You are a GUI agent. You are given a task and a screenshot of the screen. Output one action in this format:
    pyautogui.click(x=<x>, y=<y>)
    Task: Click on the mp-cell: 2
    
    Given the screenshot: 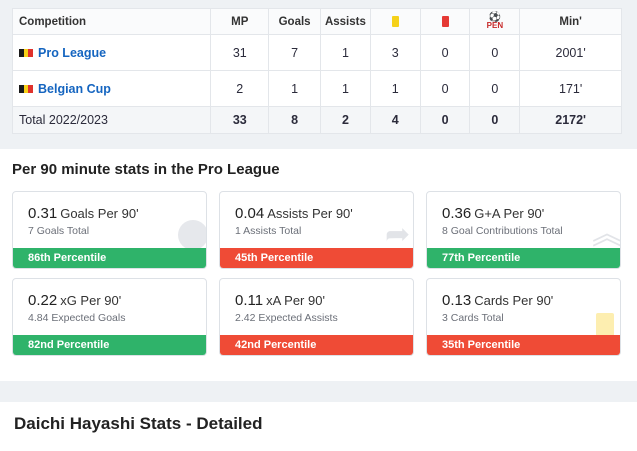 What is the action you would take?
    pyautogui.click(x=239, y=88)
    